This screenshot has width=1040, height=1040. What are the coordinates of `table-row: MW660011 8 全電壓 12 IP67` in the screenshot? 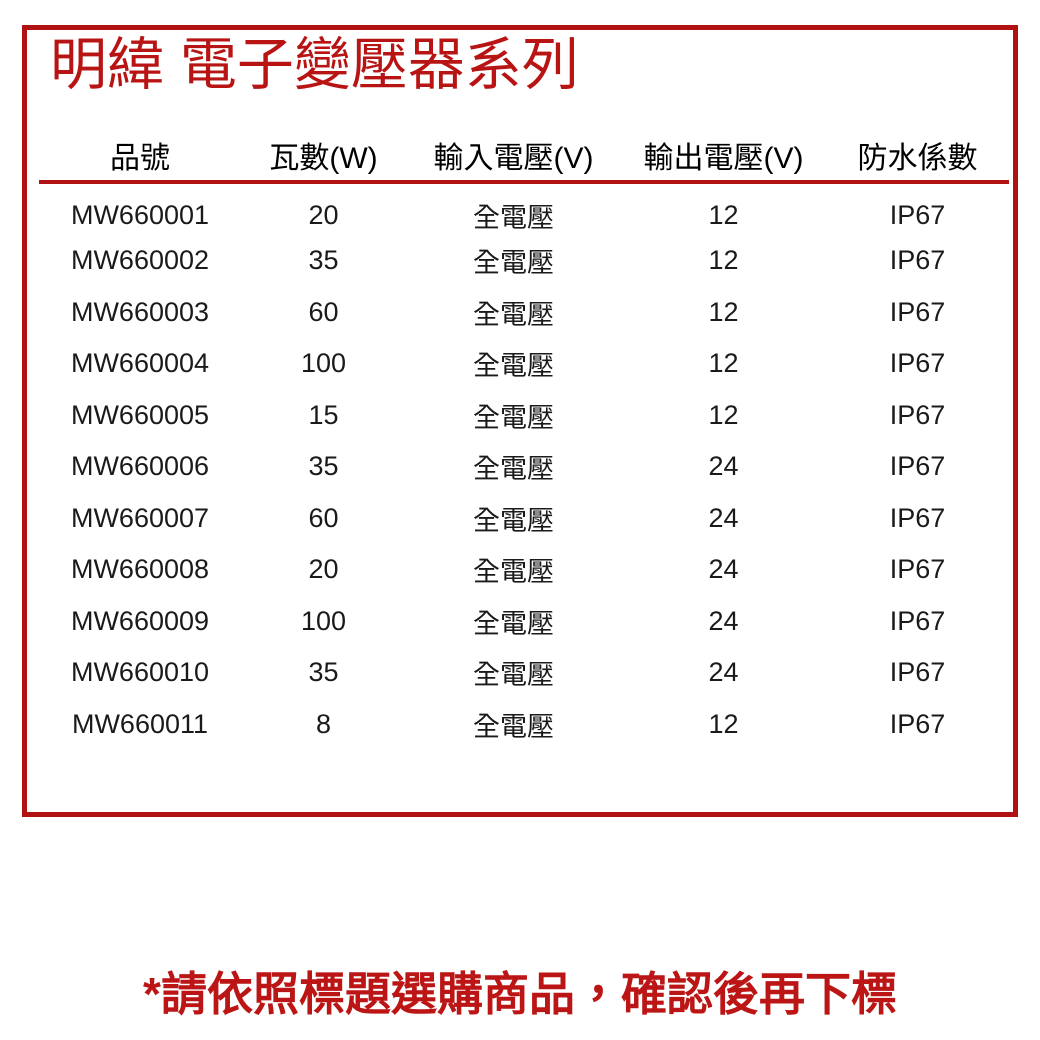 It's located at (524, 725).